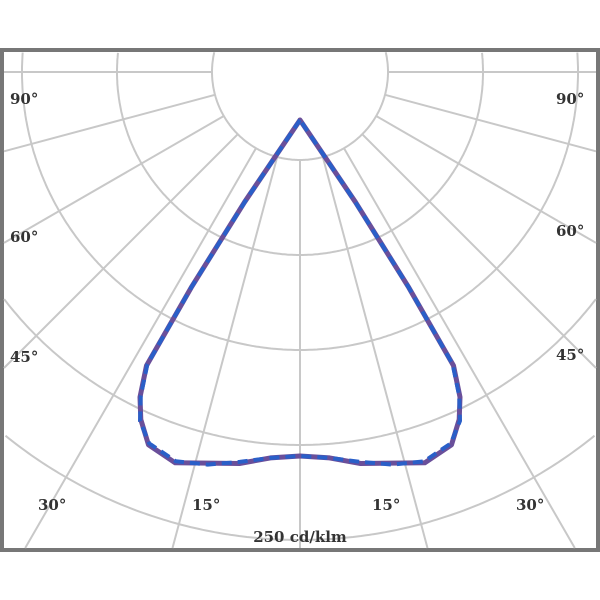 This screenshot has height=600, width=600. Describe the element at coordinates (300, 106) in the screenshot. I see `grid-circle` at that location.